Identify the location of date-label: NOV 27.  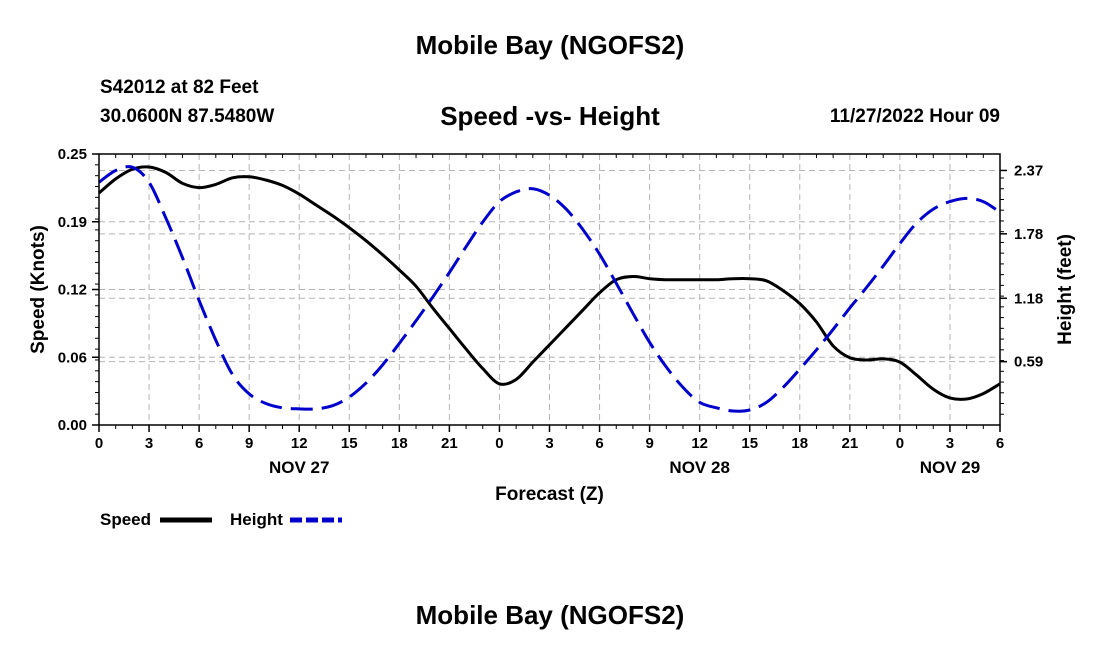
(299, 467).